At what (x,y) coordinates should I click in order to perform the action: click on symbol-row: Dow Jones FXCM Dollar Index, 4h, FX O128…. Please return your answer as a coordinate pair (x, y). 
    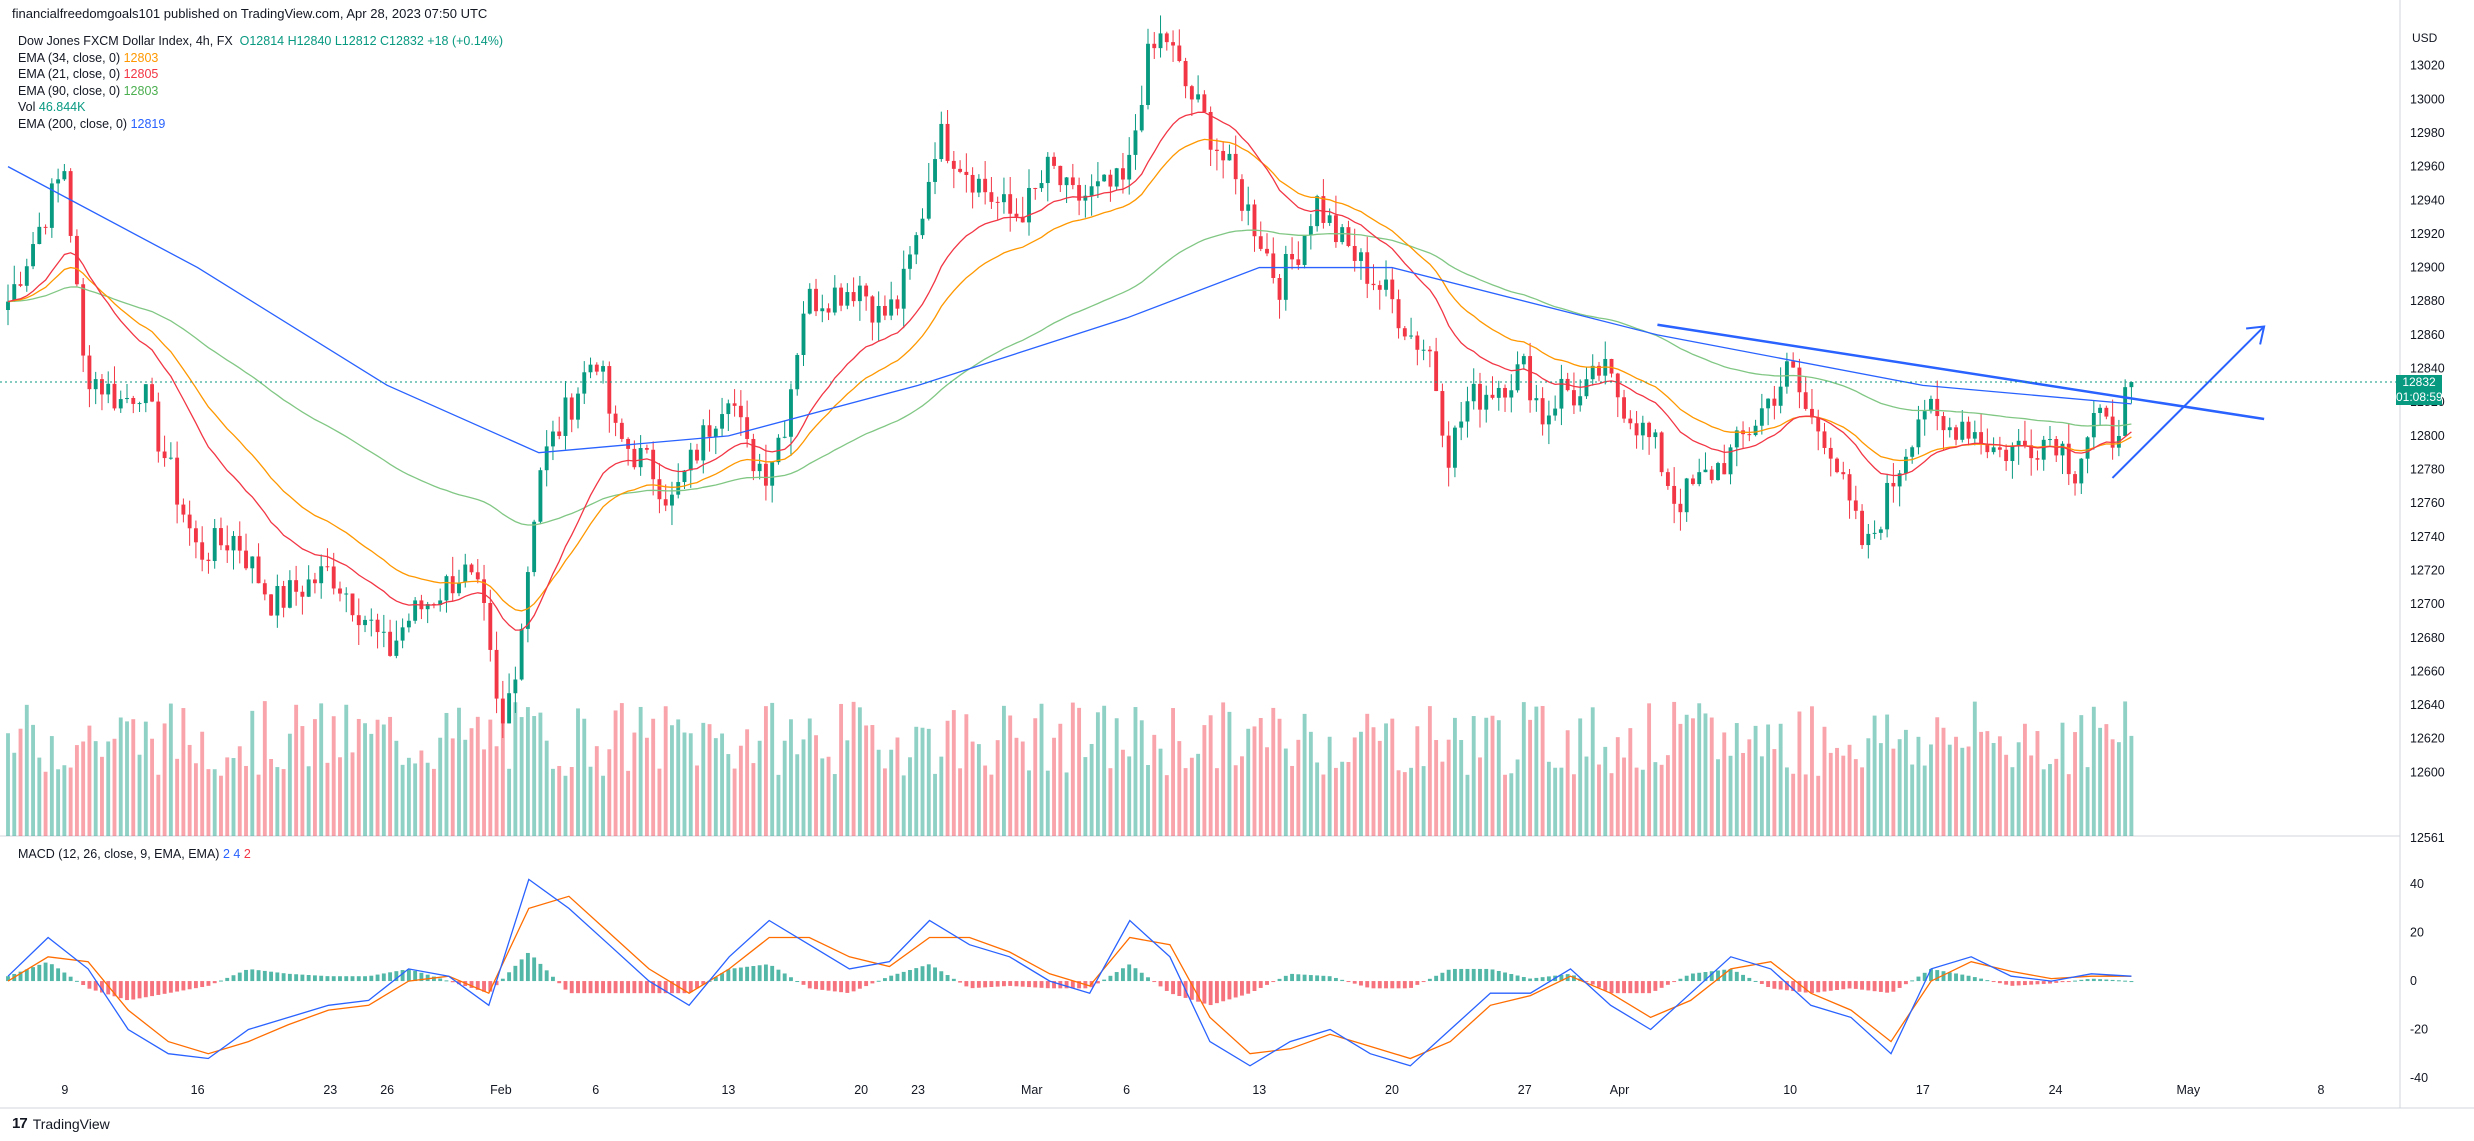
    Looking at the image, I should click on (260, 41).